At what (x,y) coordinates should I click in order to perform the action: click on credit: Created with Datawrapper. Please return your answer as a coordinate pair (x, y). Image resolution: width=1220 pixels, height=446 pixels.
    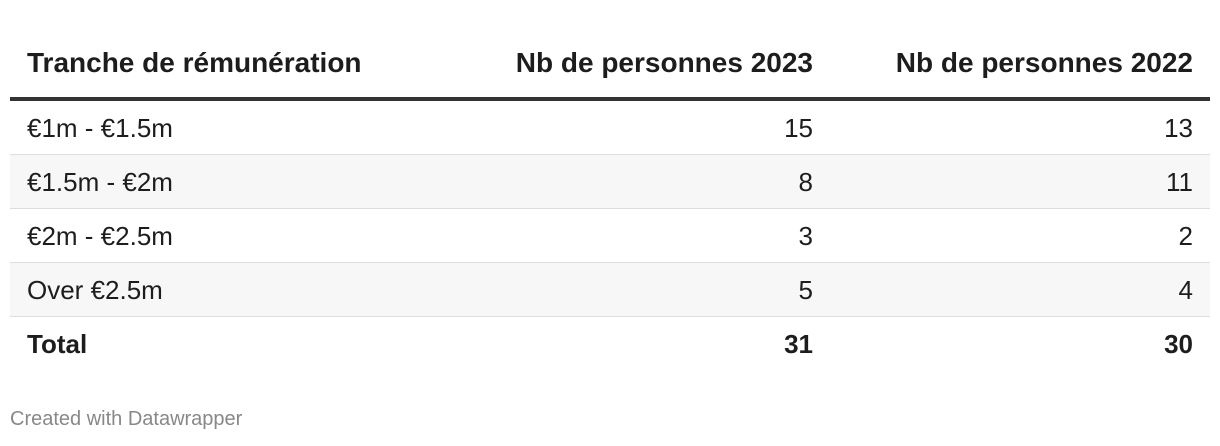
    Looking at the image, I should click on (126, 419).